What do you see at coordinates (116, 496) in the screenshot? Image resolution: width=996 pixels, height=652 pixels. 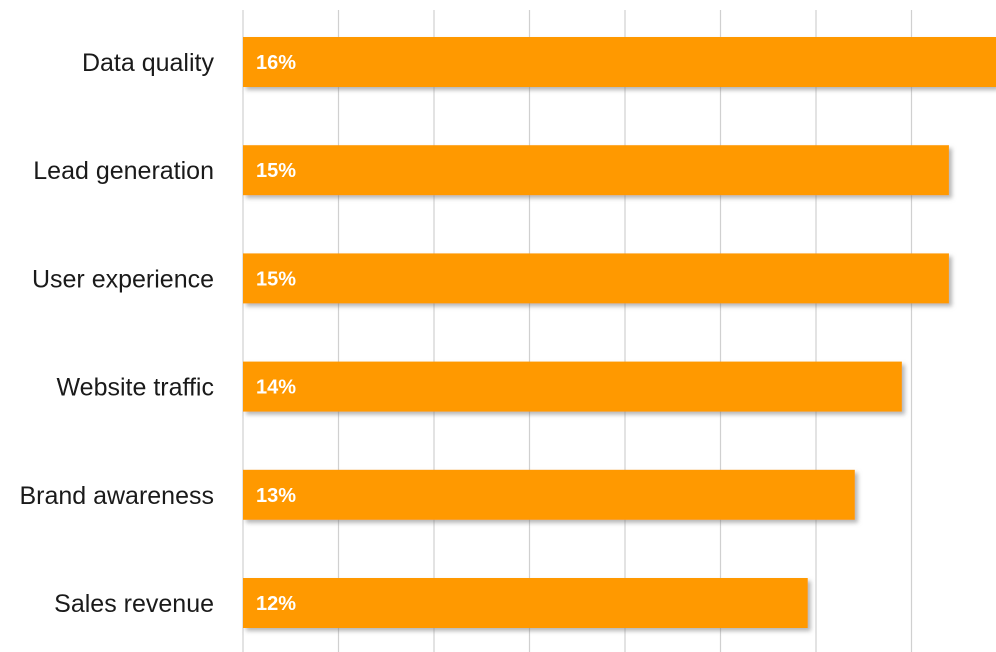 I see `category-label: Brand awareness` at bounding box center [116, 496].